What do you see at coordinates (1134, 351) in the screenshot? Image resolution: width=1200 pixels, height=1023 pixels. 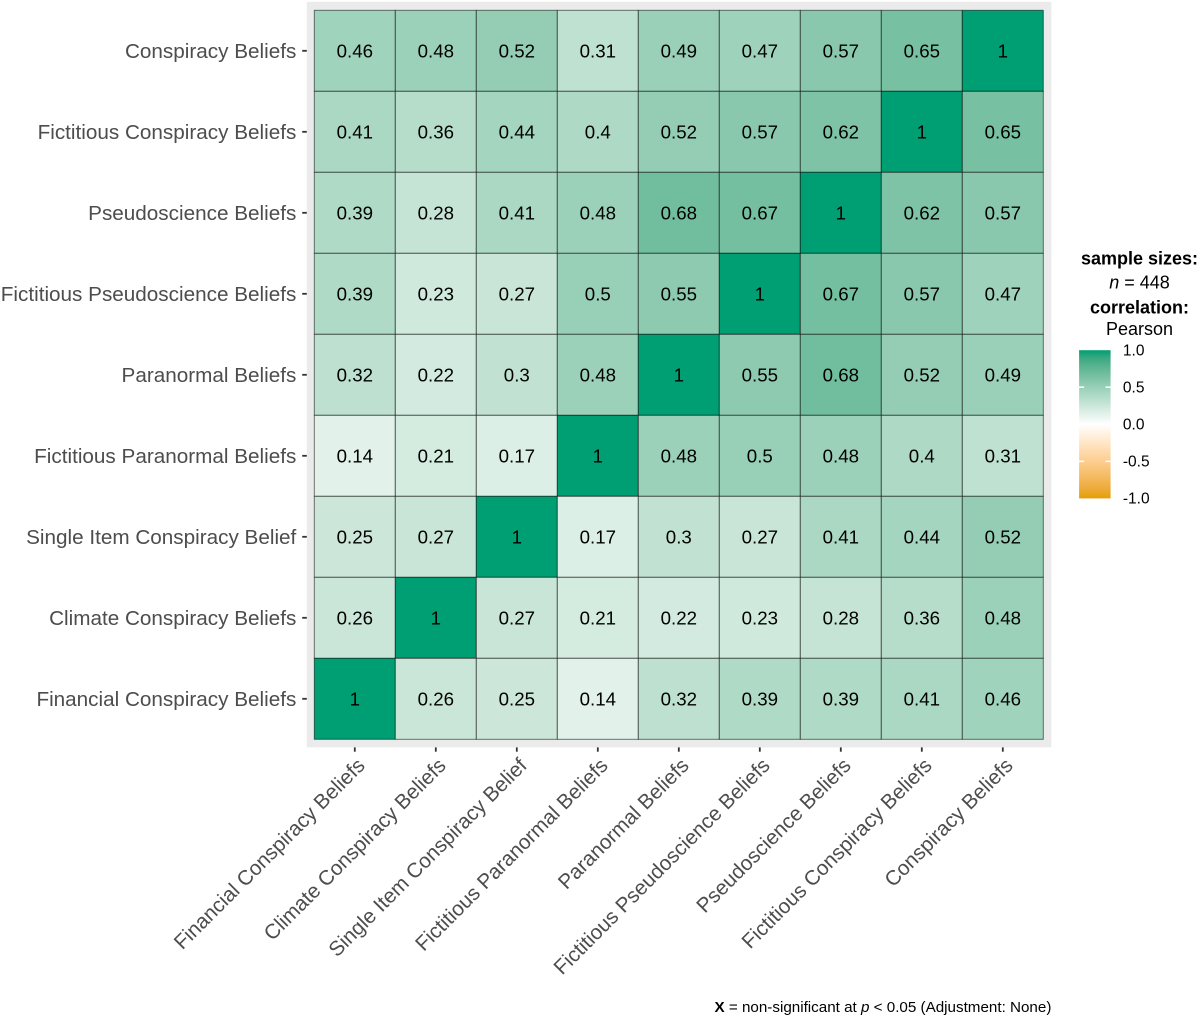 I see `svg-text: 1.0` at bounding box center [1134, 351].